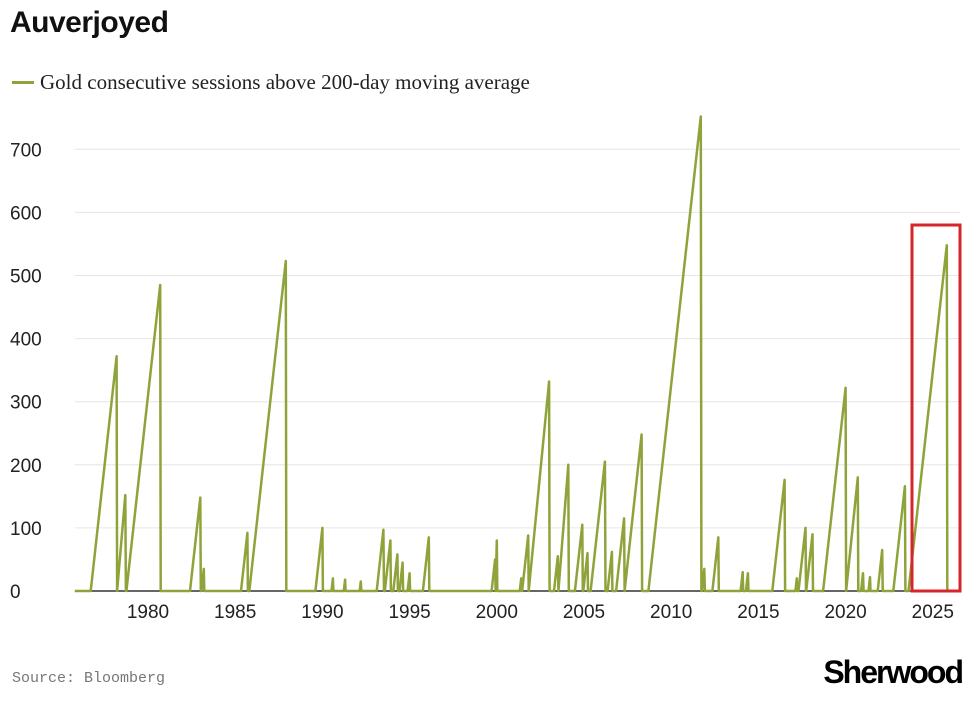  I want to click on legend-swatch, so click(23, 82).